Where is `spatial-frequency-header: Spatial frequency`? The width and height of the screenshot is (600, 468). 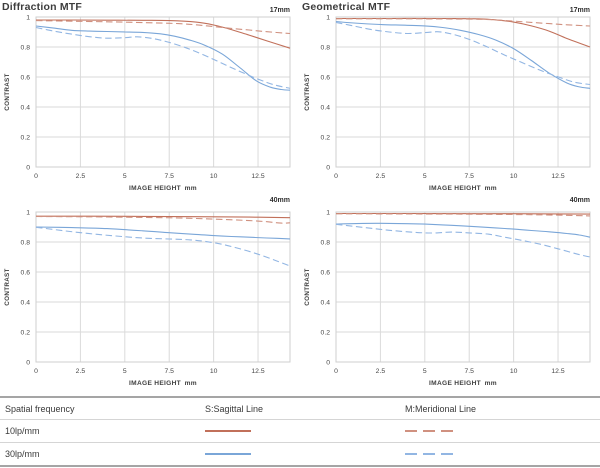 spatial-frequency-header: Spatial frequency is located at coordinates (40, 408).